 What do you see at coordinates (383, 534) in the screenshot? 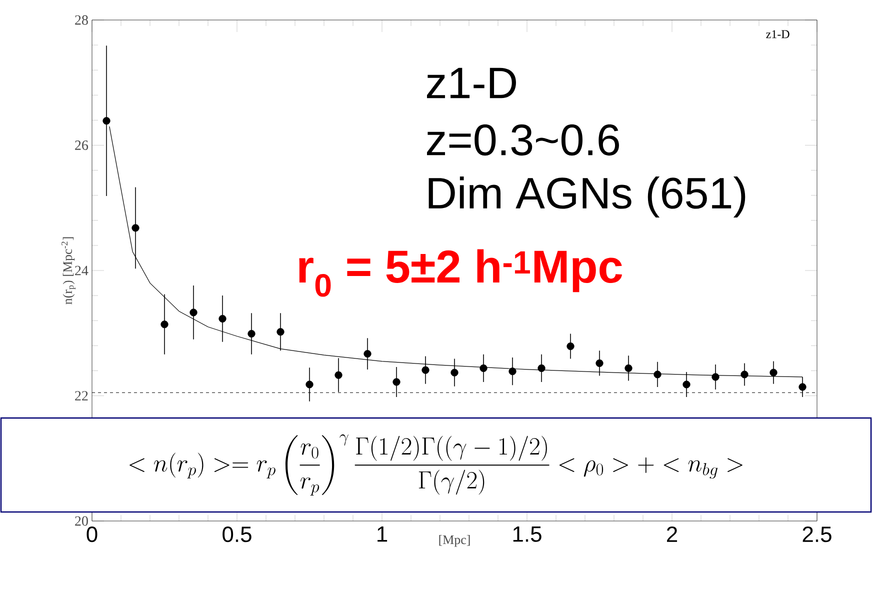
I see `x-tick-label: 1` at bounding box center [383, 534].